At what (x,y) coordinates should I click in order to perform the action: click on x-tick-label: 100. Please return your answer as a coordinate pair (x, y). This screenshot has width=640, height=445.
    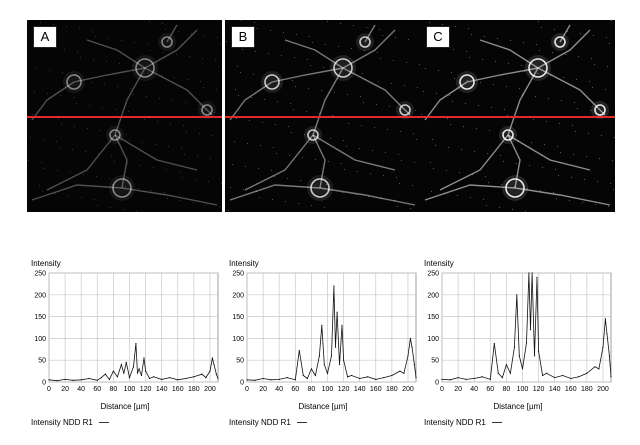
    Looking at the image, I should click on (328, 389).